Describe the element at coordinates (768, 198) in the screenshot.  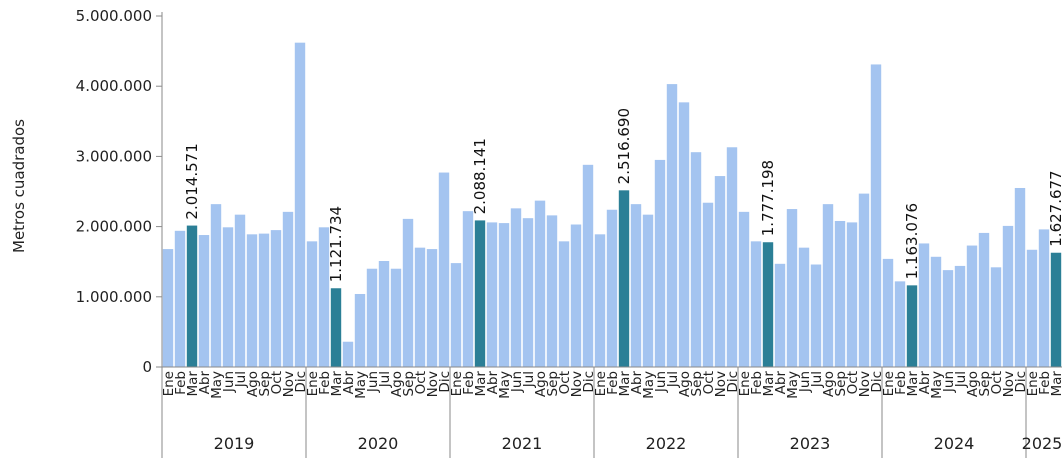
I see `data-label: 1.777.198` at that location.